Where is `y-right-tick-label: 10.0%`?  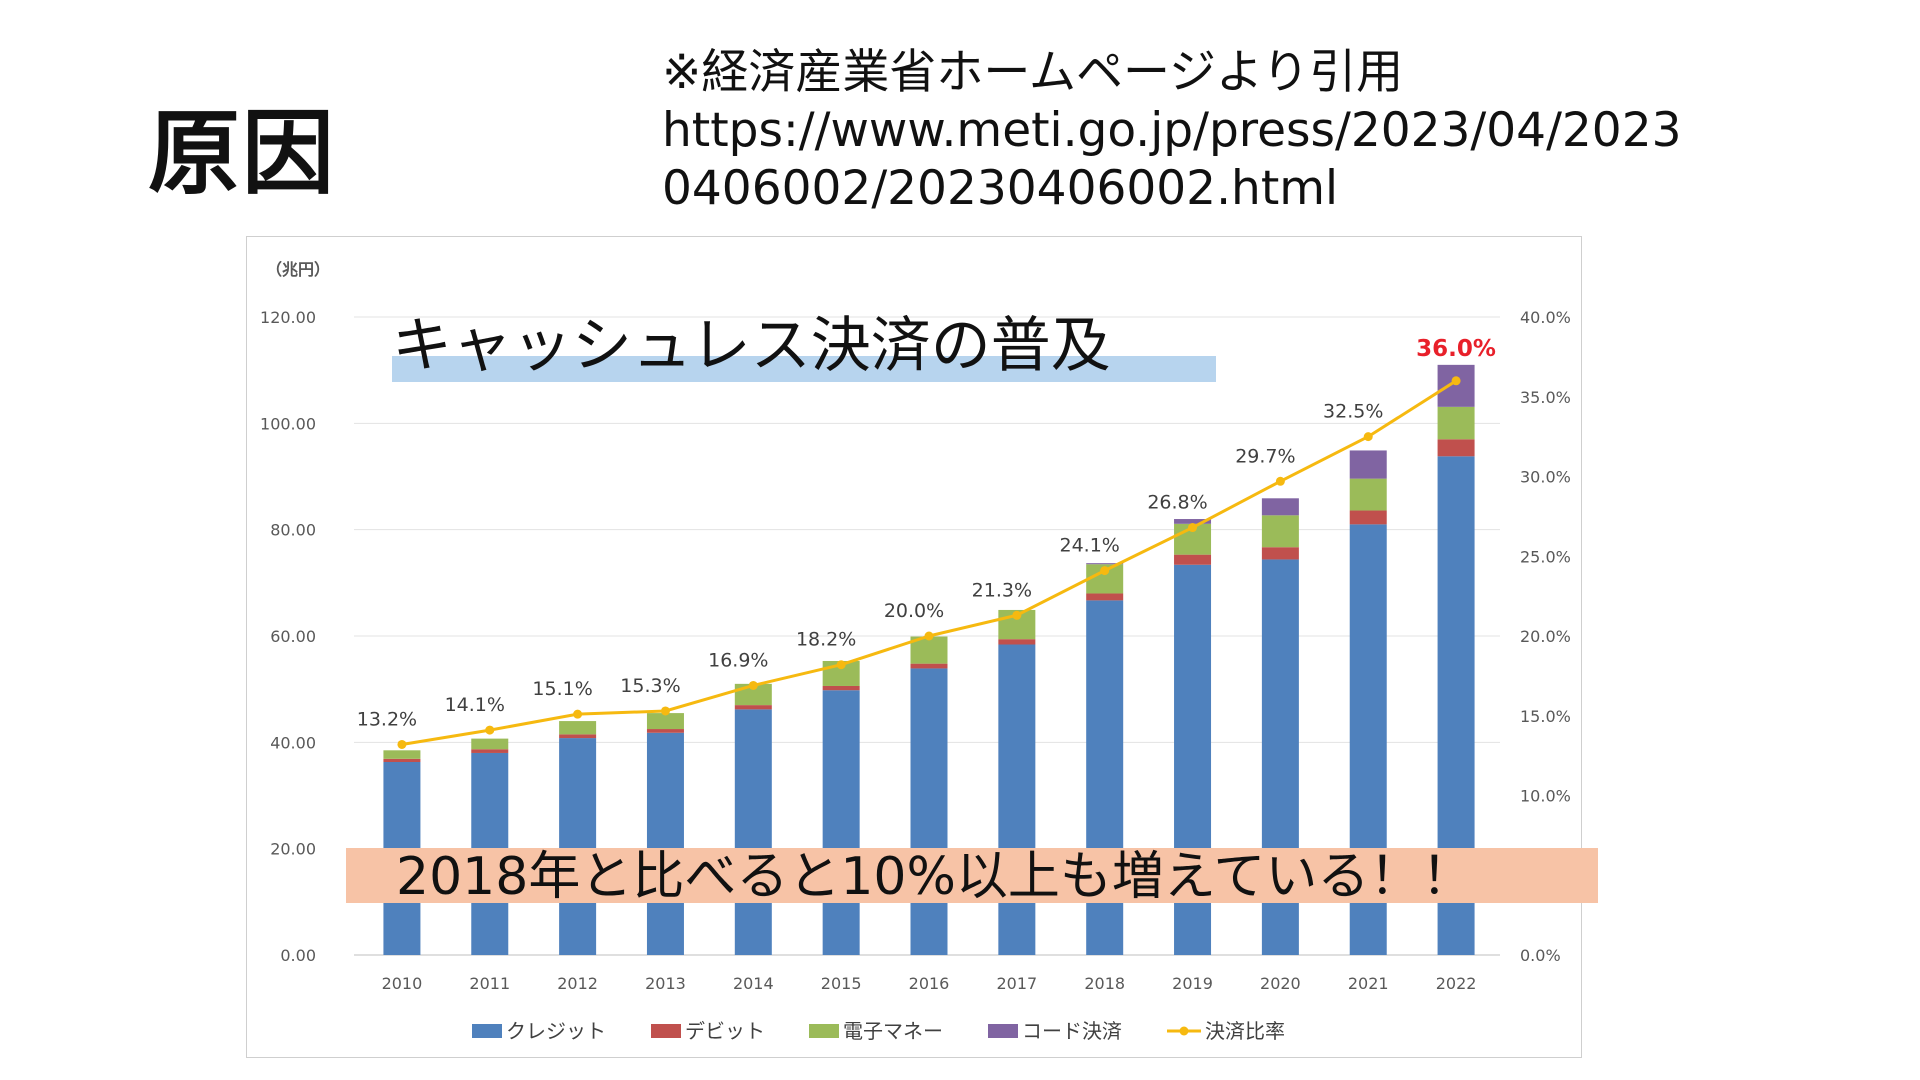
y-right-tick-label: 10.0% is located at coordinates (1545, 796).